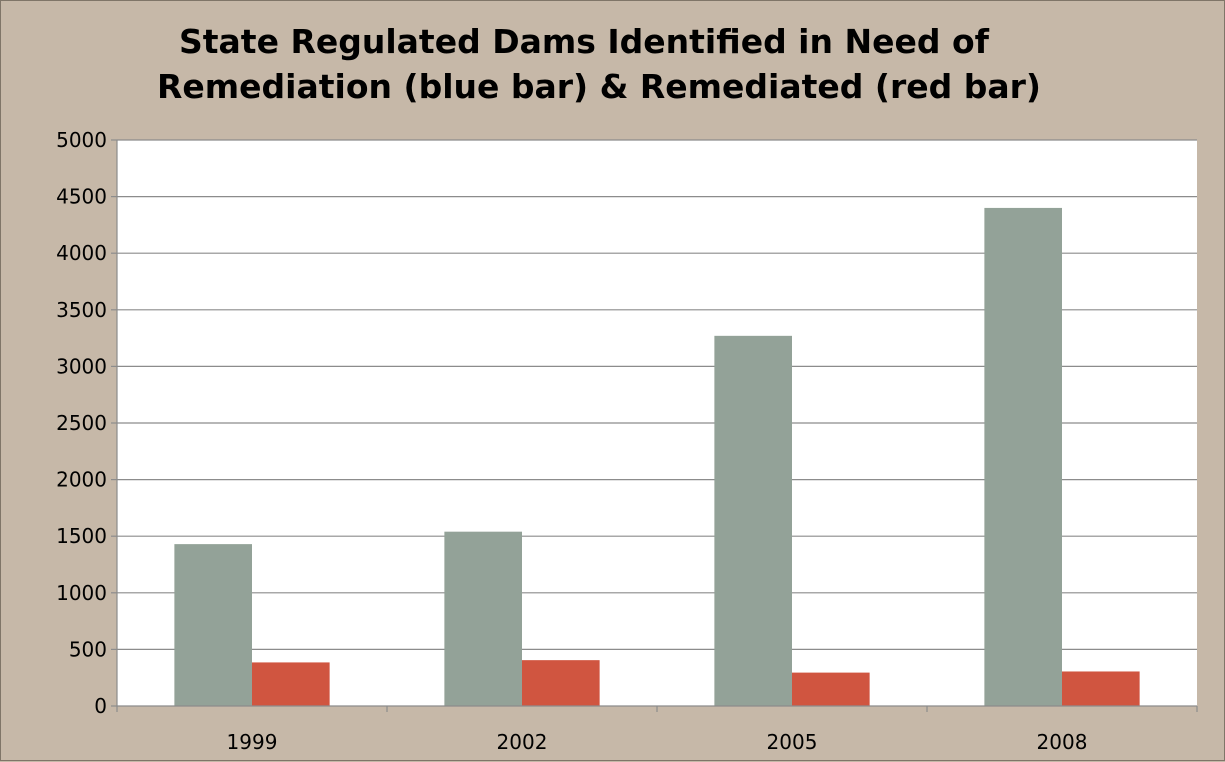 This screenshot has height=762, width=1225. Describe the element at coordinates (792, 742) in the screenshot. I see `x-tick-label: 2005` at that location.